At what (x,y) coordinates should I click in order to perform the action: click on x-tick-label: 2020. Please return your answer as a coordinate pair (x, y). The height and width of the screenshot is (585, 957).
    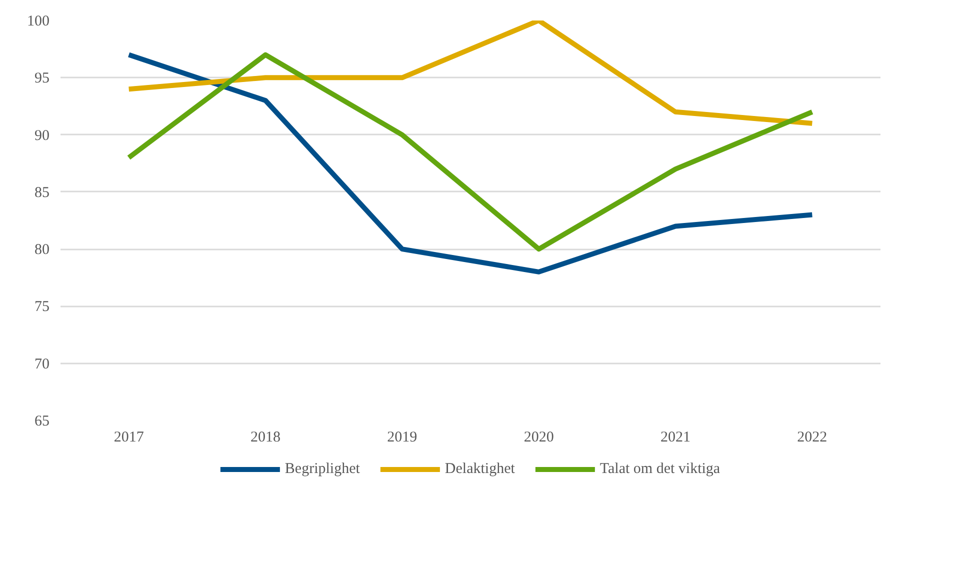
    Looking at the image, I should click on (539, 438).